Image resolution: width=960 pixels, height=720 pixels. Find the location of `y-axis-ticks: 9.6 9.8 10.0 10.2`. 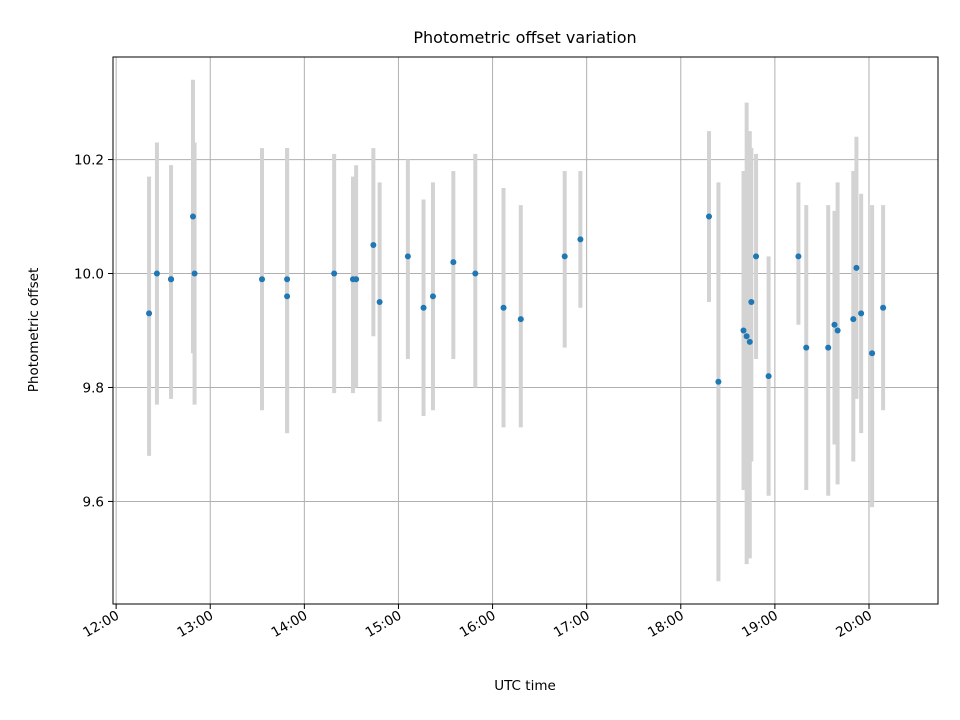

y-axis-ticks: 9.6 9.8 10.0 10.2 is located at coordinates (93, 331).